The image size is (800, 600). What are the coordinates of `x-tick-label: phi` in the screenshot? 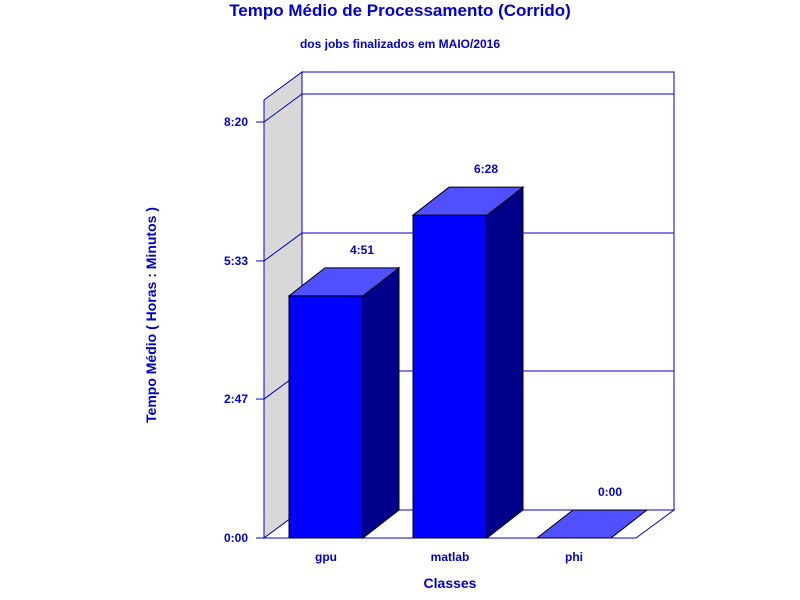 It's located at (574, 557).